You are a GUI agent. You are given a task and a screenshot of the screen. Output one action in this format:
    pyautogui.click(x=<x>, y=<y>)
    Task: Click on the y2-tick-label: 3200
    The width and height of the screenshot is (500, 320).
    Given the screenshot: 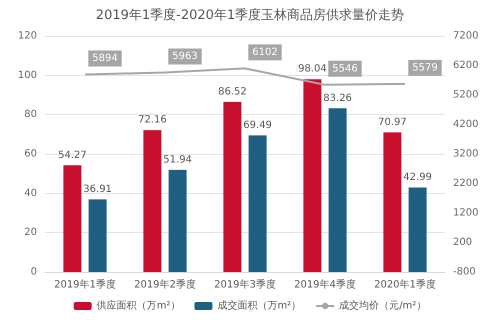 What is the action you would take?
    pyautogui.click(x=465, y=154)
    